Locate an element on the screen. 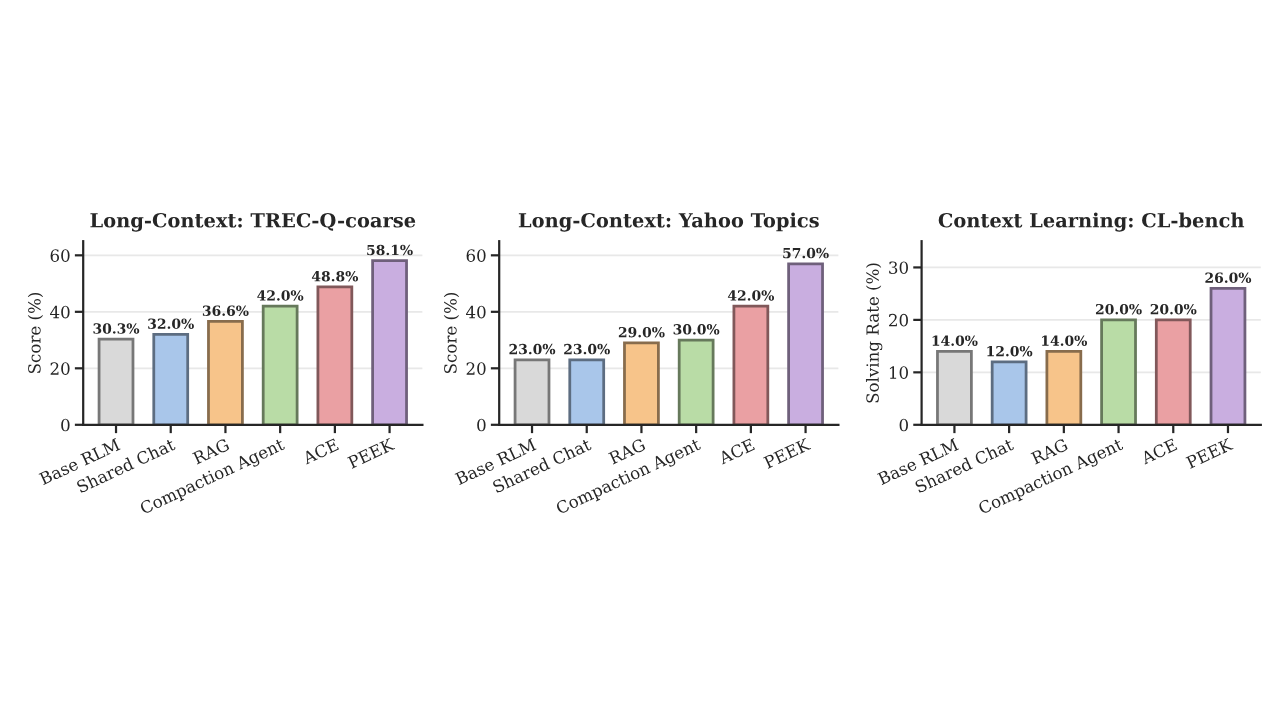  chart-title: Context Learning: CL-bench is located at coordinates (1091, 222).